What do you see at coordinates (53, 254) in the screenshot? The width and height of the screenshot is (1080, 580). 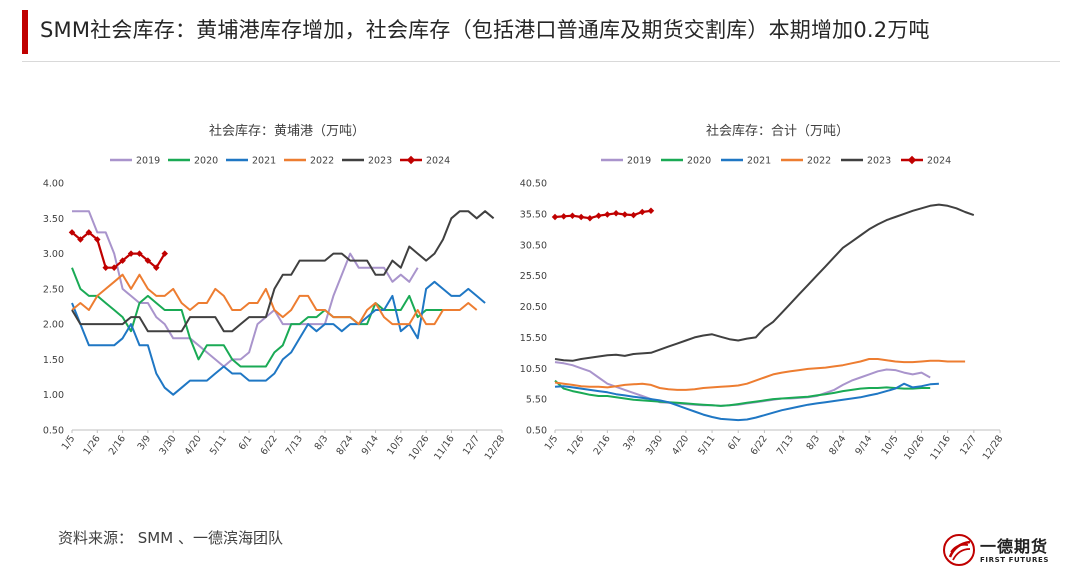 I see `y-tick-label: 3.00` at bounding box center [53, 254].